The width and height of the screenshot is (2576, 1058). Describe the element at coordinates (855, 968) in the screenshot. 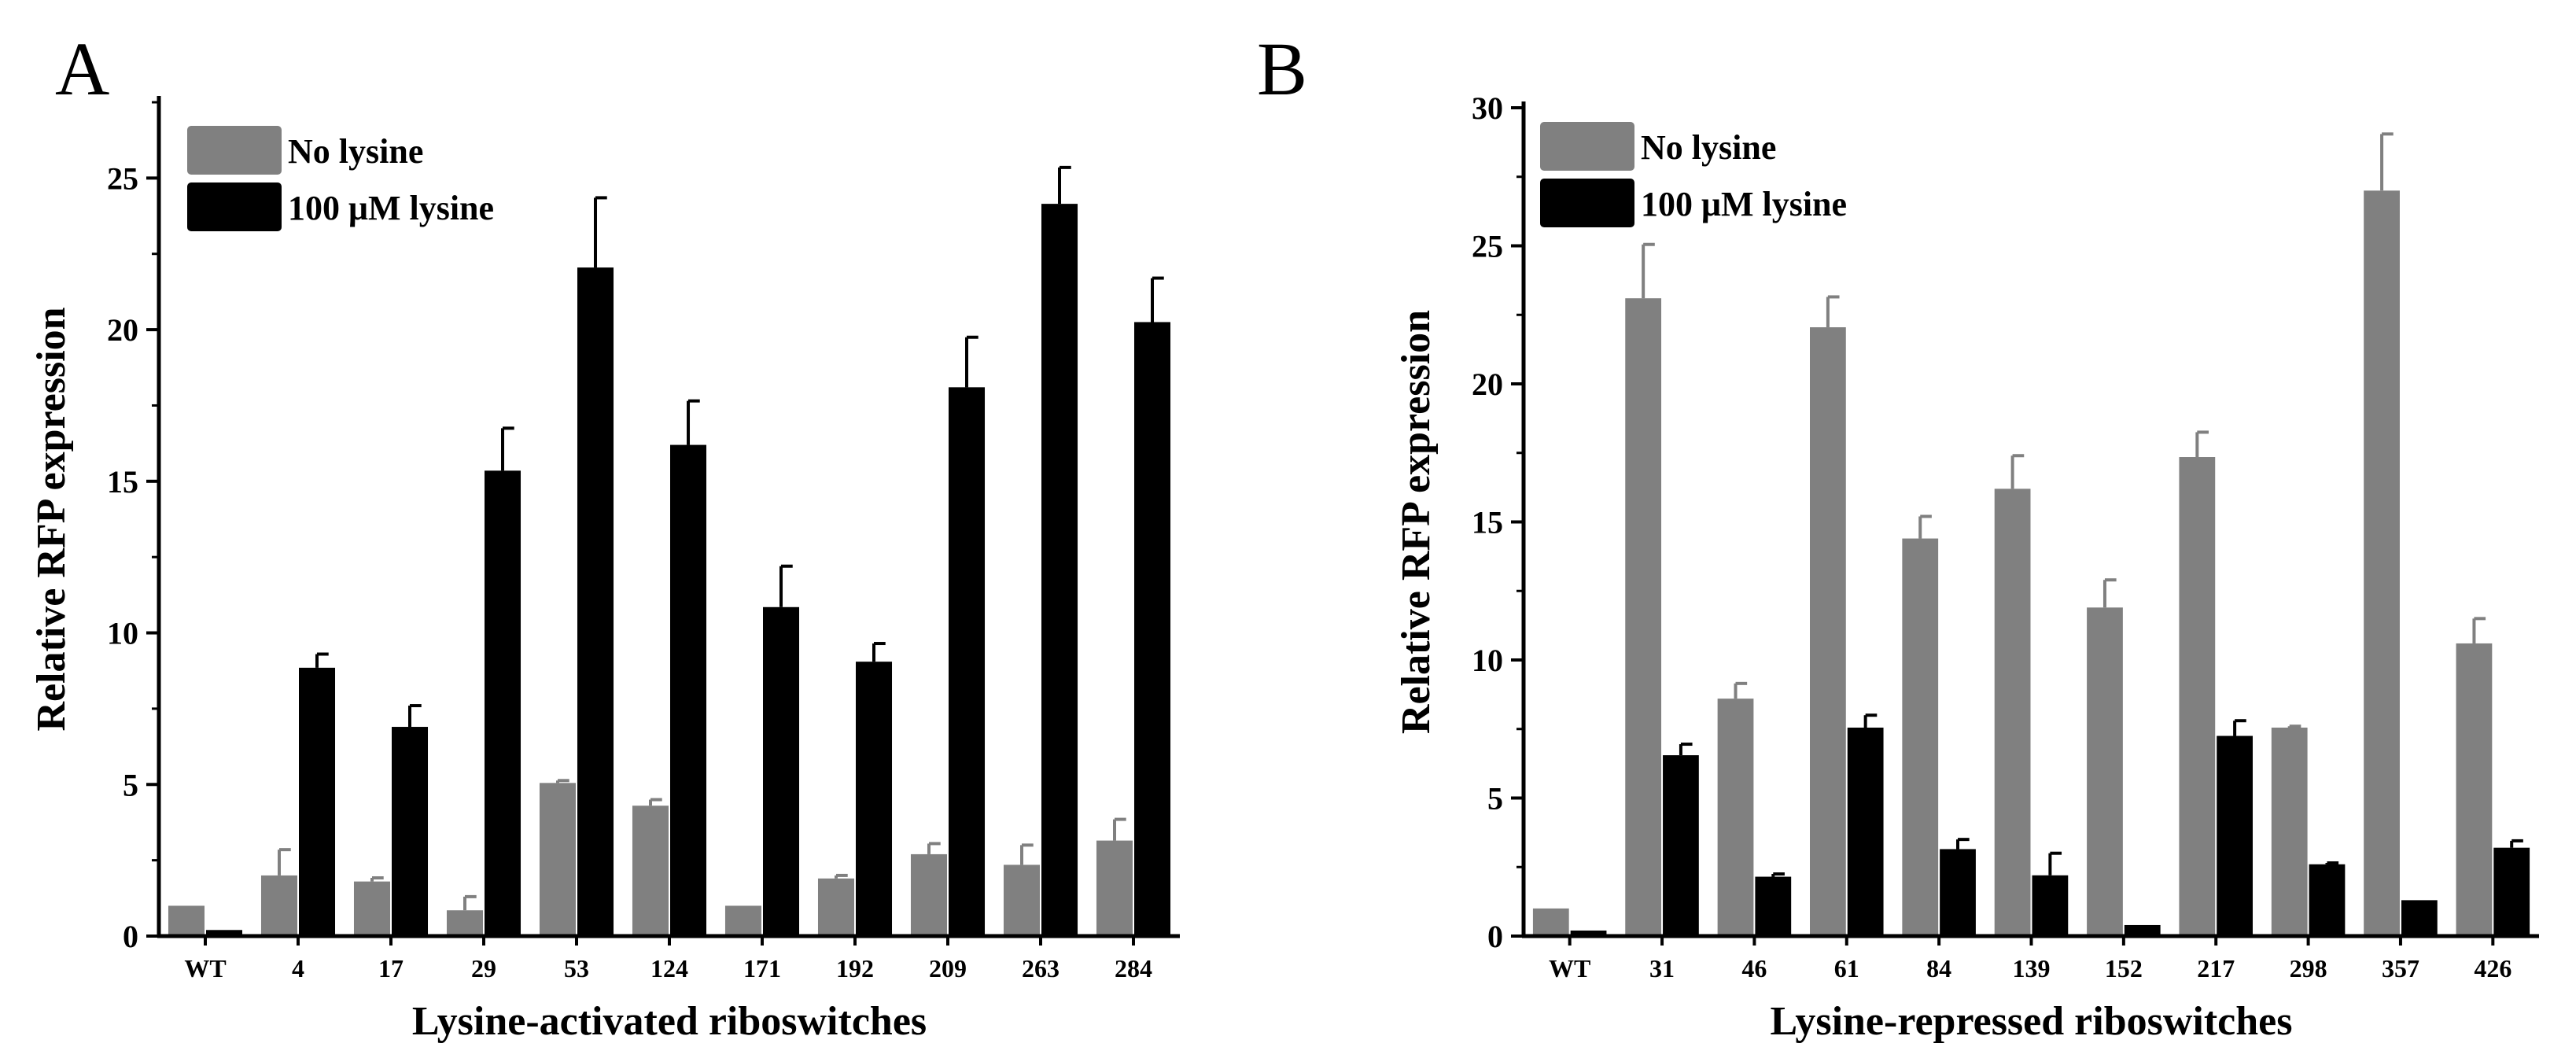

I see `x-category-label: 192` at that location.